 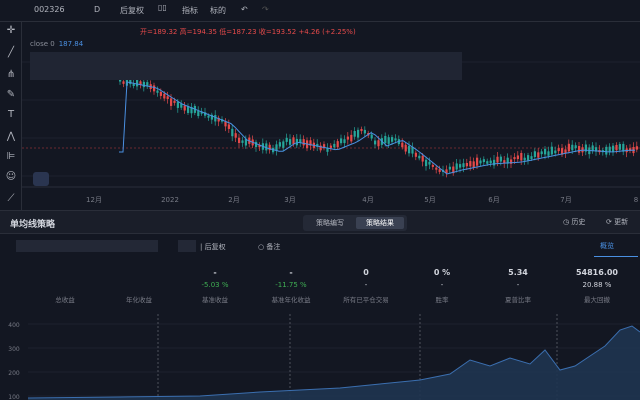 What do you see at coordinates (11, 30) in the screenshot?
I see `cursor-icon: ✛` at bounding box center [11, 30].